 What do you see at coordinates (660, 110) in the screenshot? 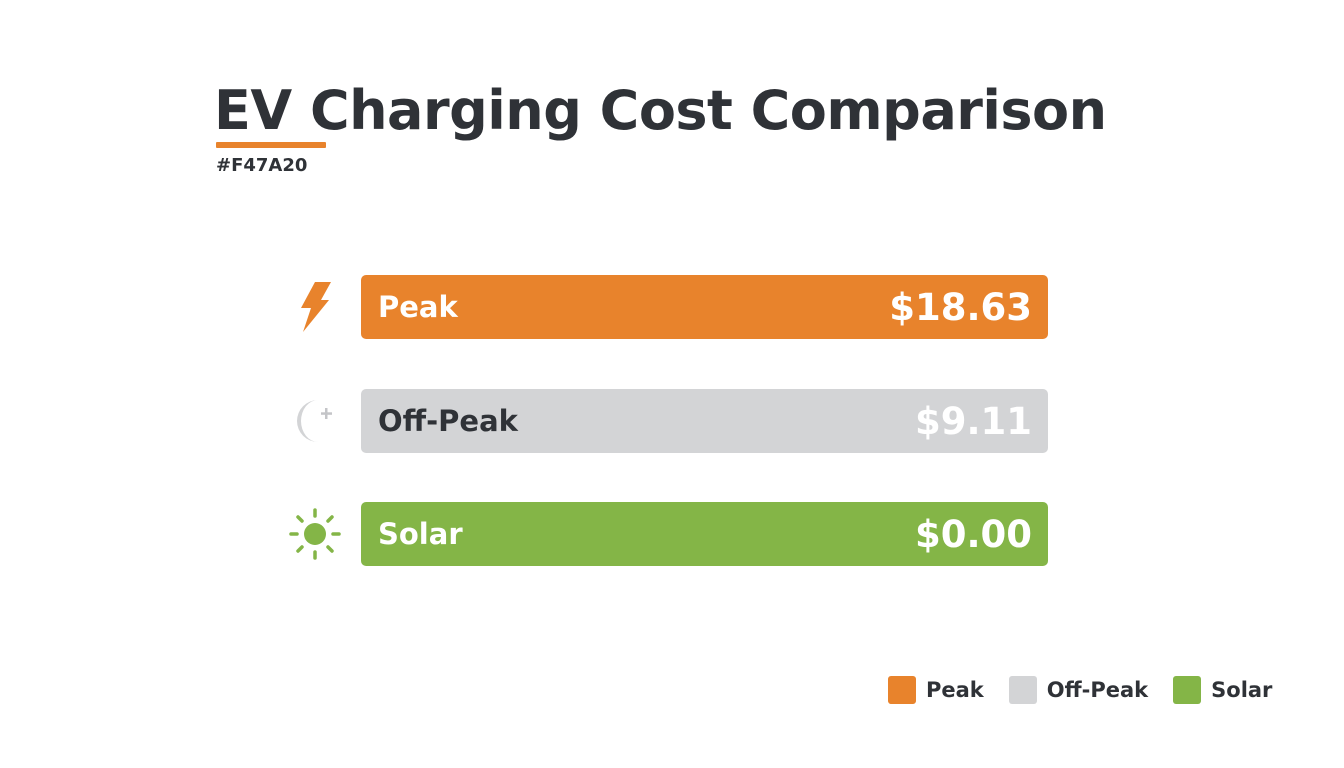
I see `chart-title: EV Charging Cost Comparison` at bounding box center [660, 110].